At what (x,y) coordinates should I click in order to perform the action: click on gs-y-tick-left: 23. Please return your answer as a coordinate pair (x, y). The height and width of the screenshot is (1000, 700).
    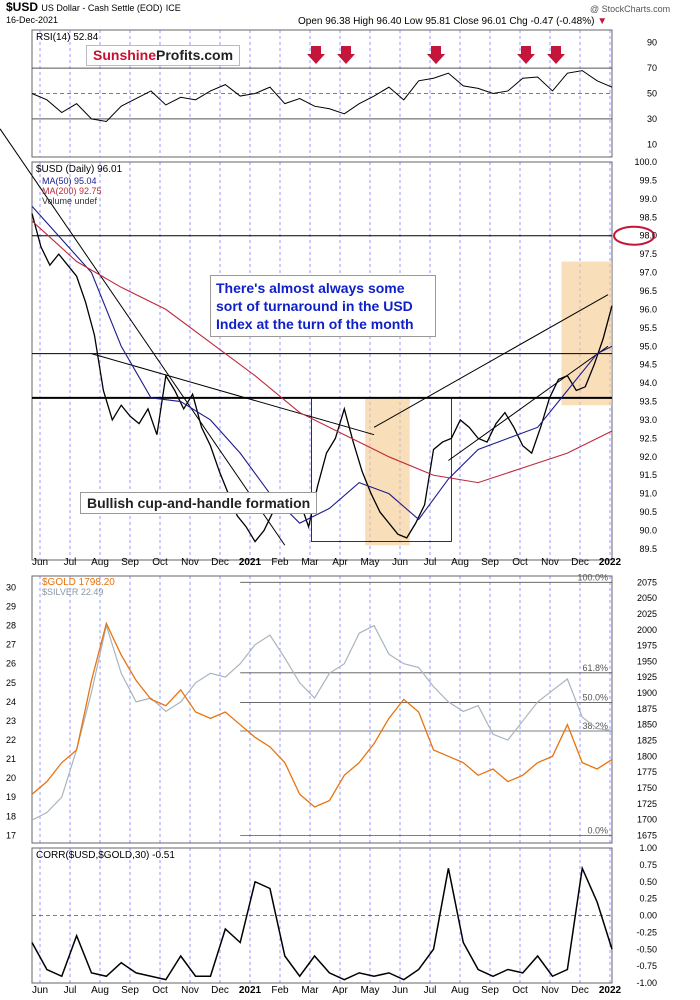
    Looking at the image, I should click on (11, 721).